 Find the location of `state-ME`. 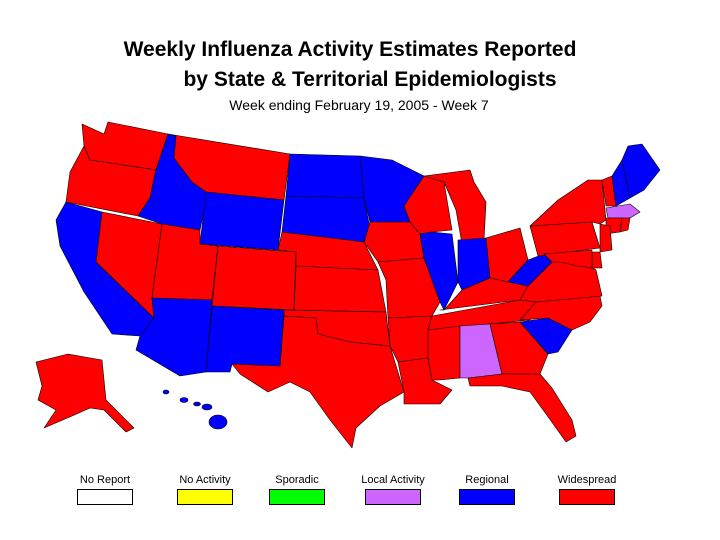

state-ME is located at coordinates (641, 171).